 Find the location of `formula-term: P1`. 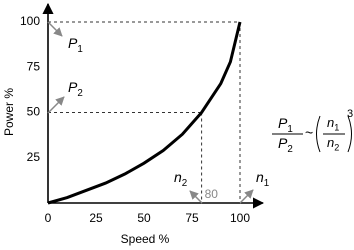

formula-term: P1 is located at coordinates (285, 125).